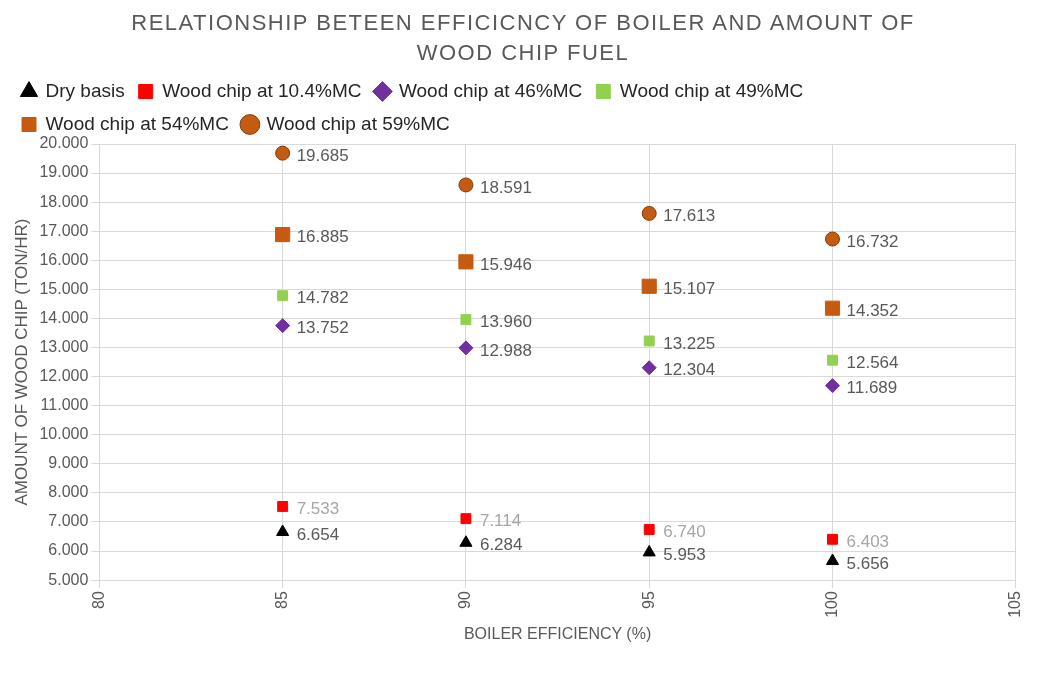 The image size is (1049, 674). I want to click on data-label: 12.564, so click(872, 362).